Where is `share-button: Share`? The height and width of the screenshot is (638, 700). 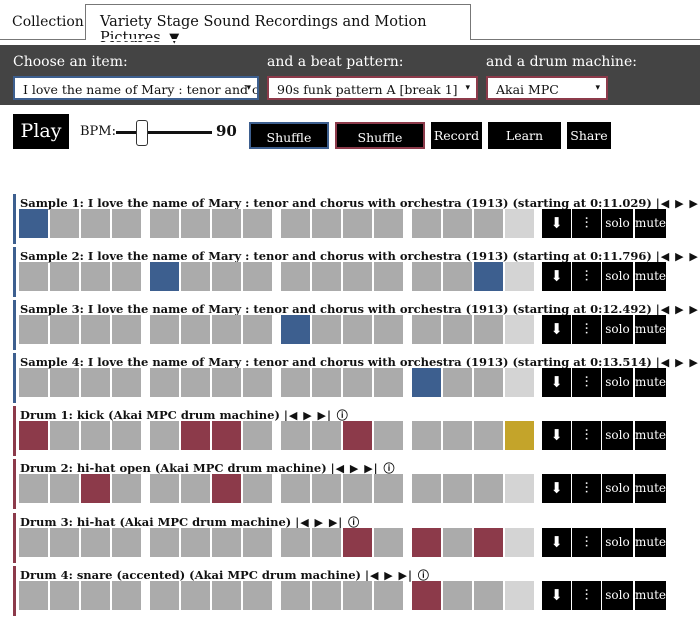
share-button: Share is located at coordinates (589, 135).